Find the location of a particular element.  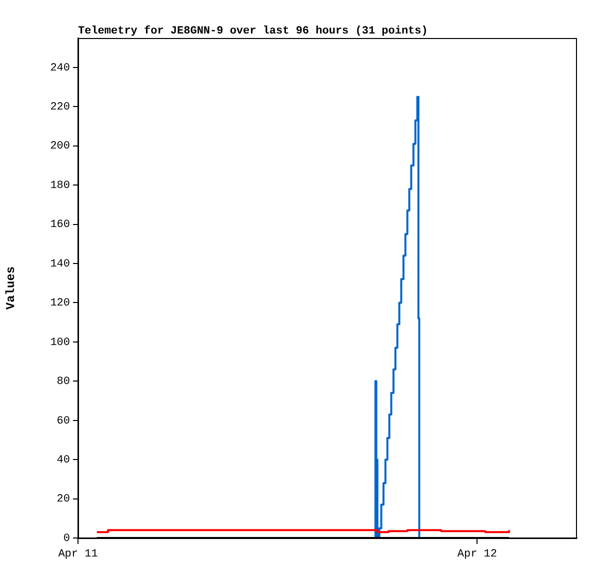

y-tick-label: 140 is located at coordinates (60, 264).